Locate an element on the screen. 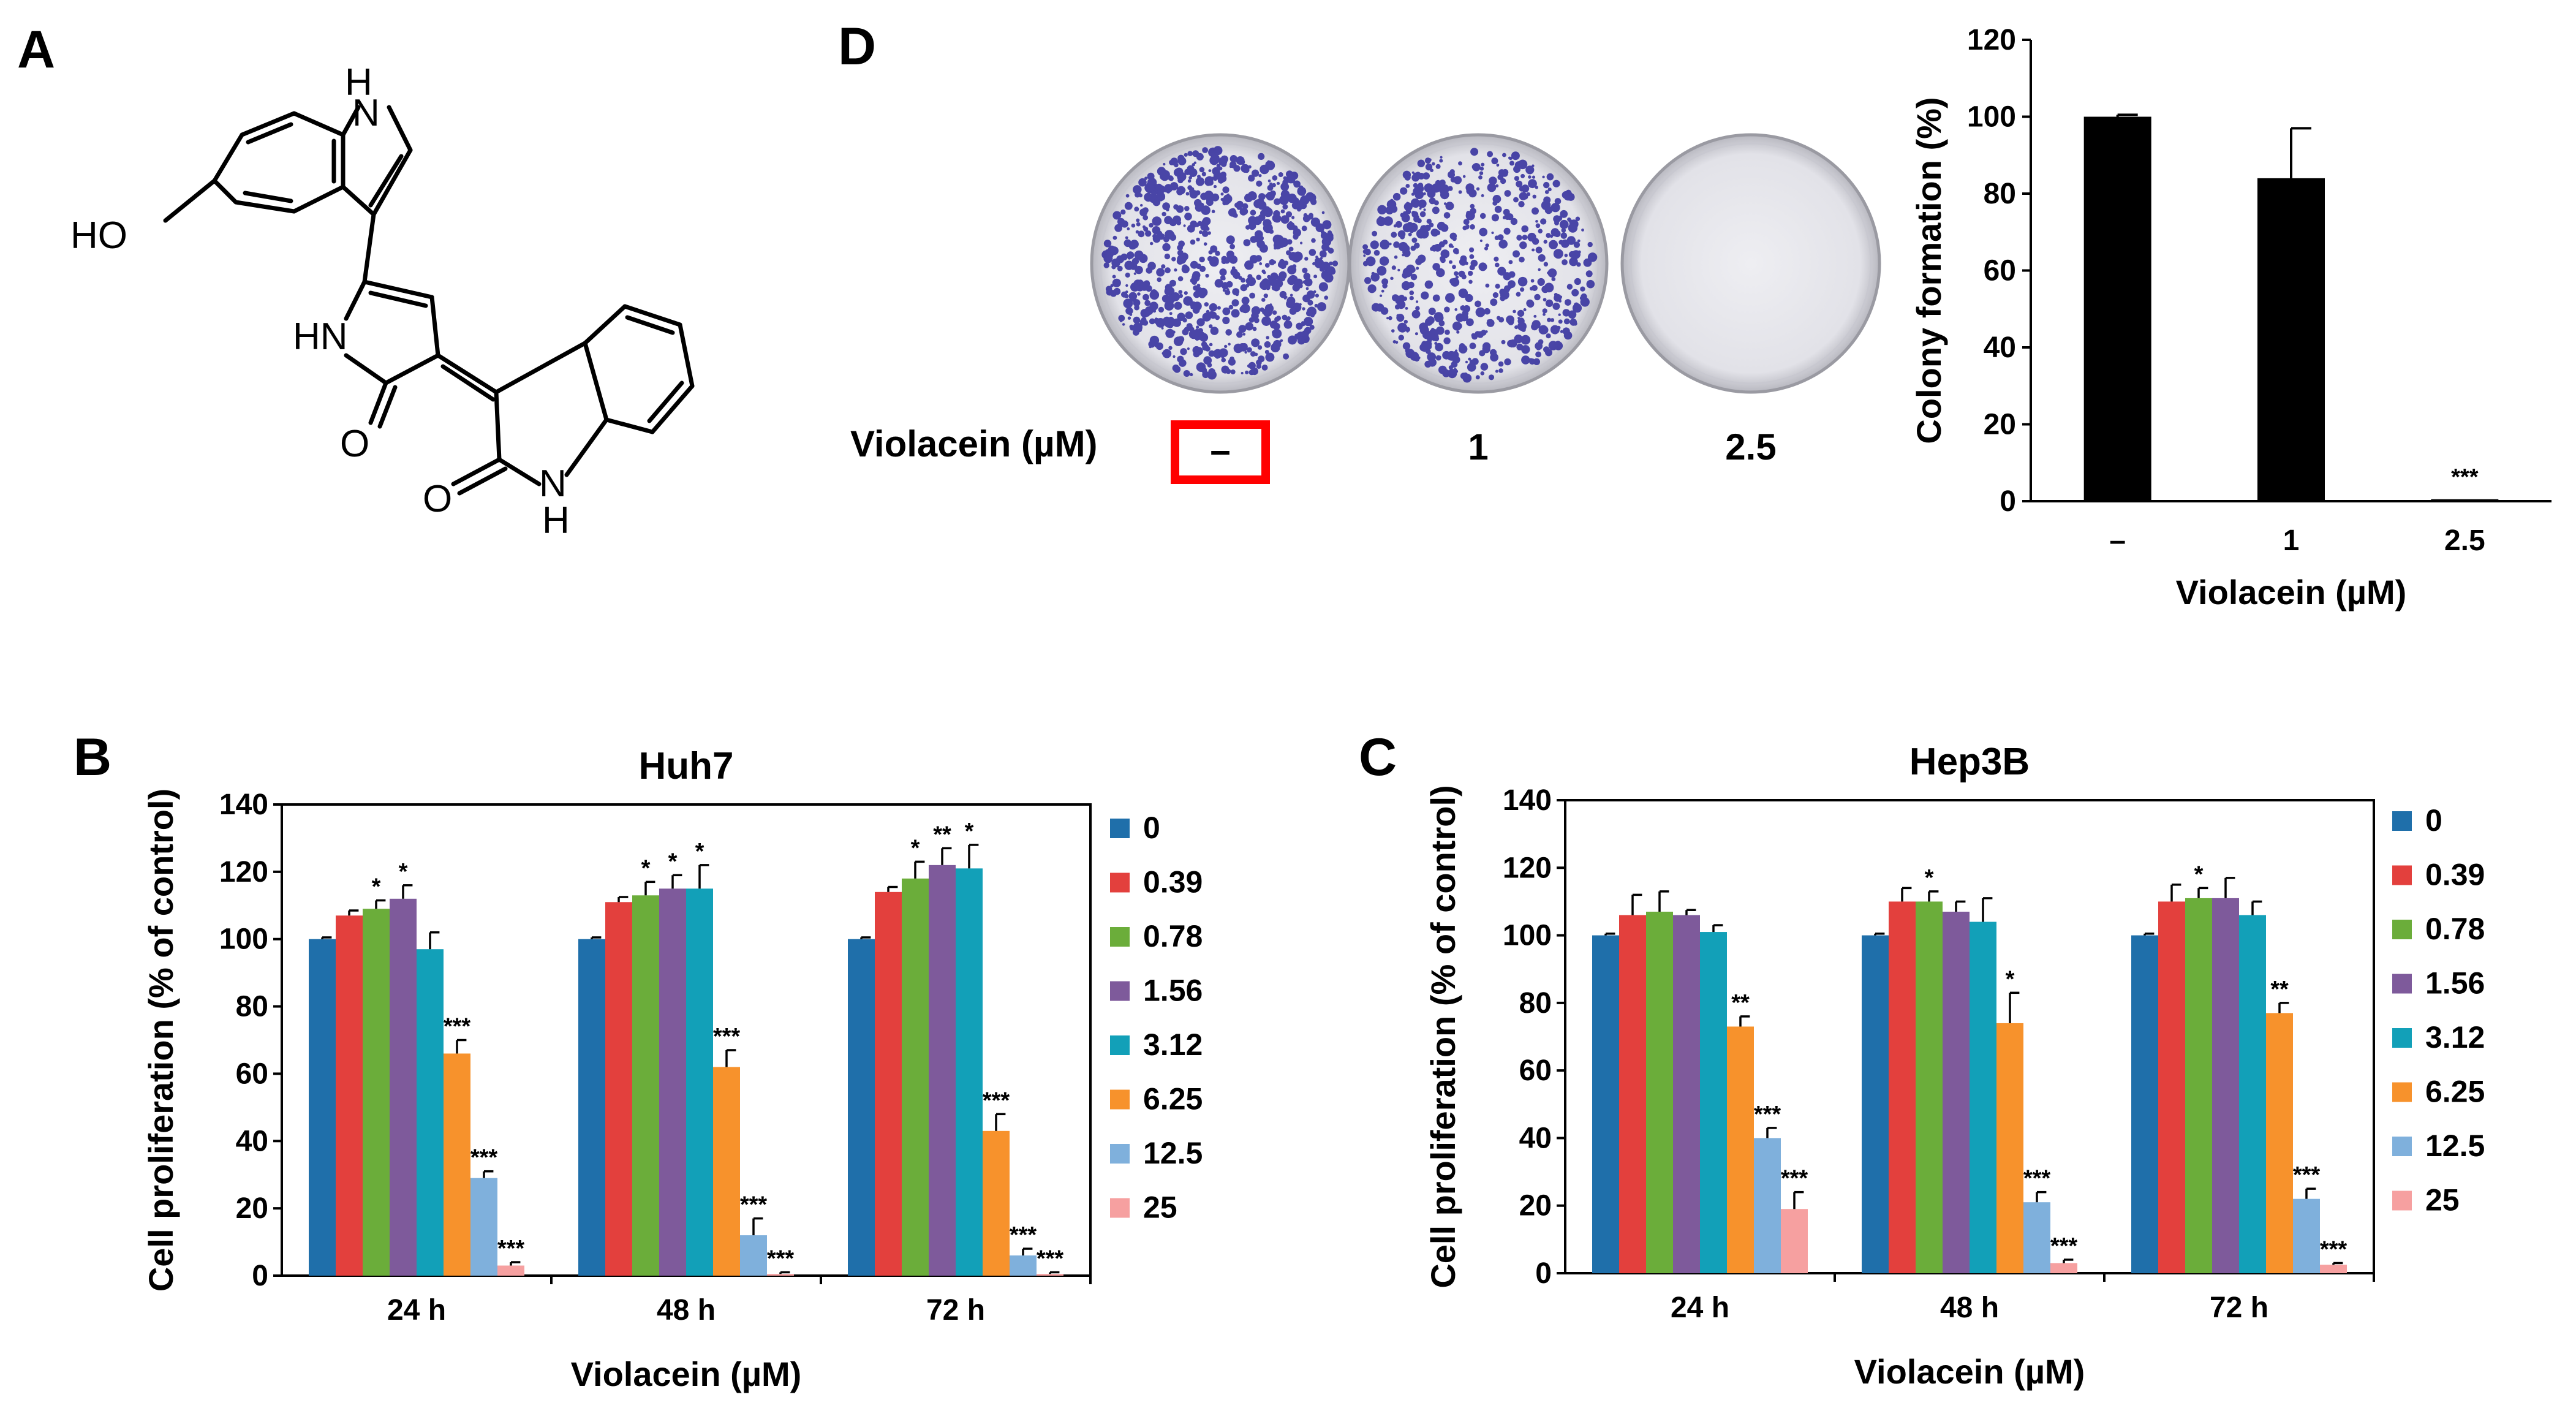 The height and width of the screenshot is (1408, 2576). x-tick-label: 1 is located at coordinates (2291, 540).